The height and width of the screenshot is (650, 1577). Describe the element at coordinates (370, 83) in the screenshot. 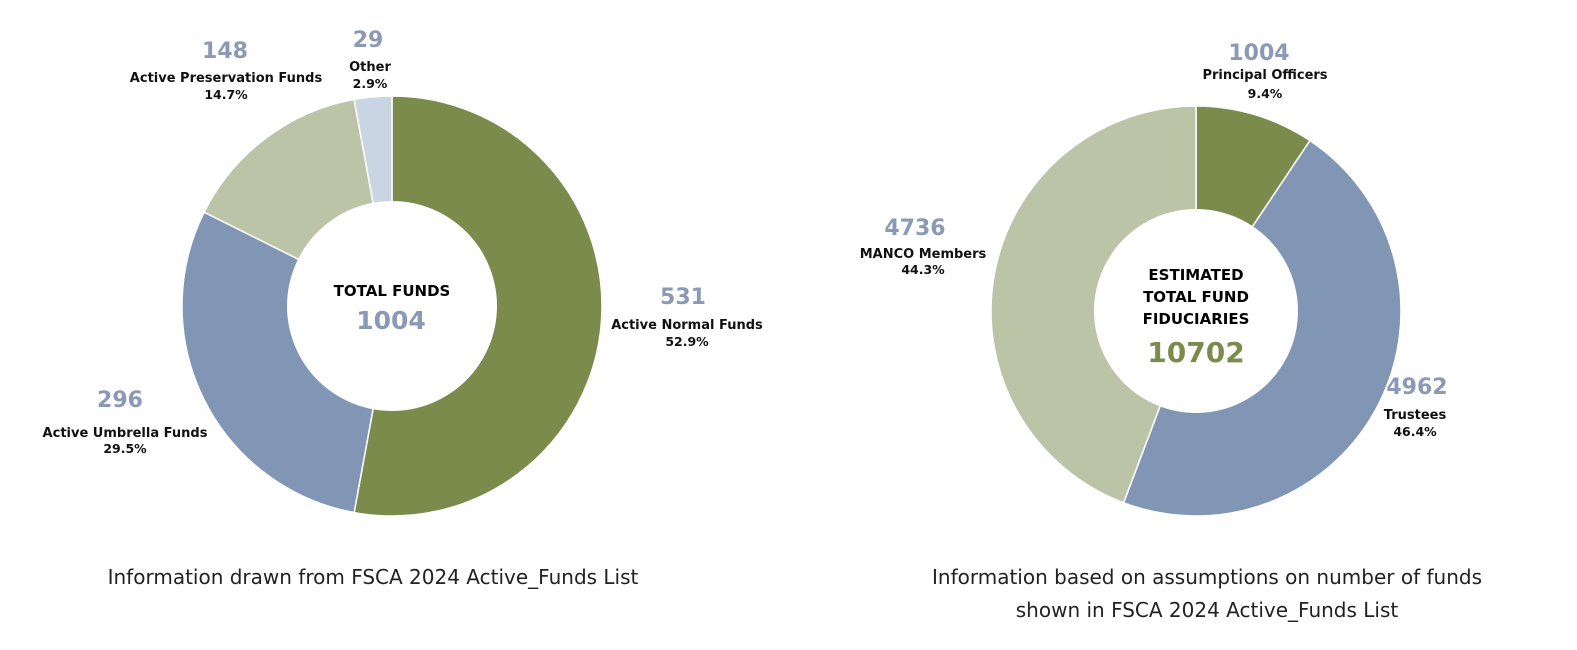

I see `label-pct-other: 2.9%` at that location.